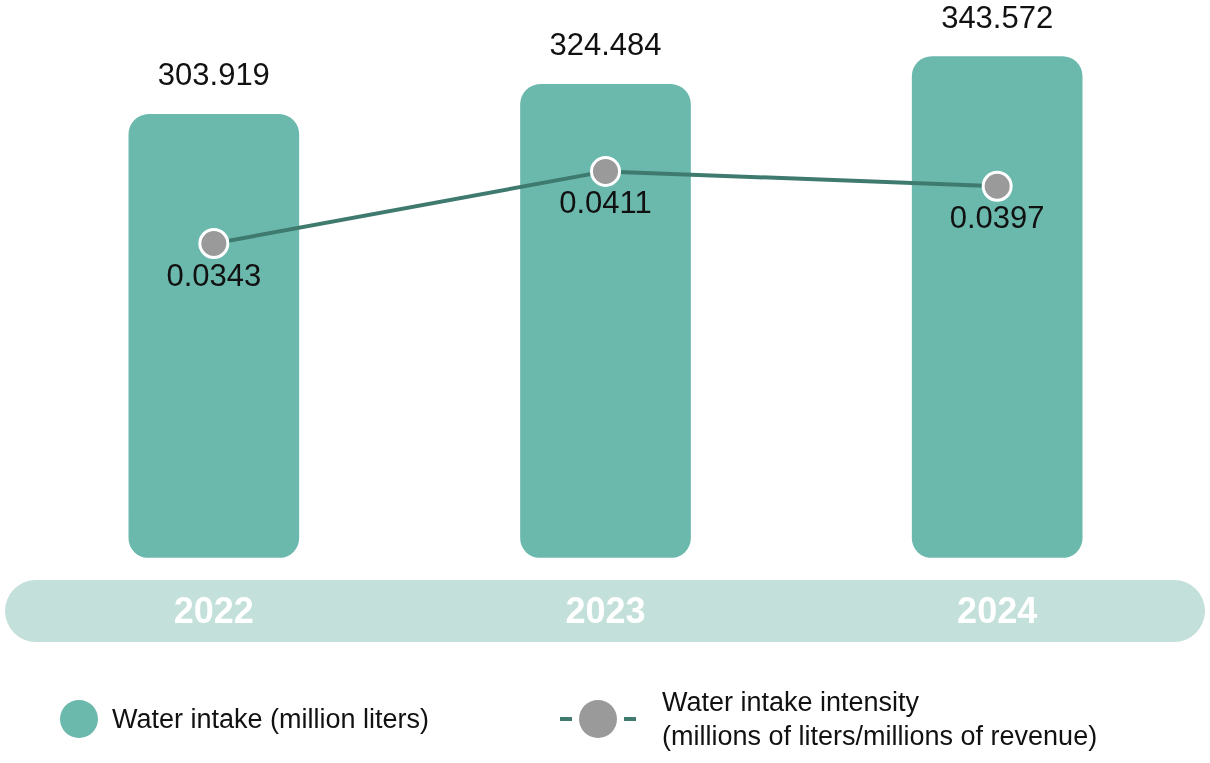 This screenshot has width=1210, height=763. What do you see at coordinates (880, 719) in the screenshot?
I see `legend-label: Water intake intensity (millions of liters/millions of revenue)` at bounding box center [880, 719].